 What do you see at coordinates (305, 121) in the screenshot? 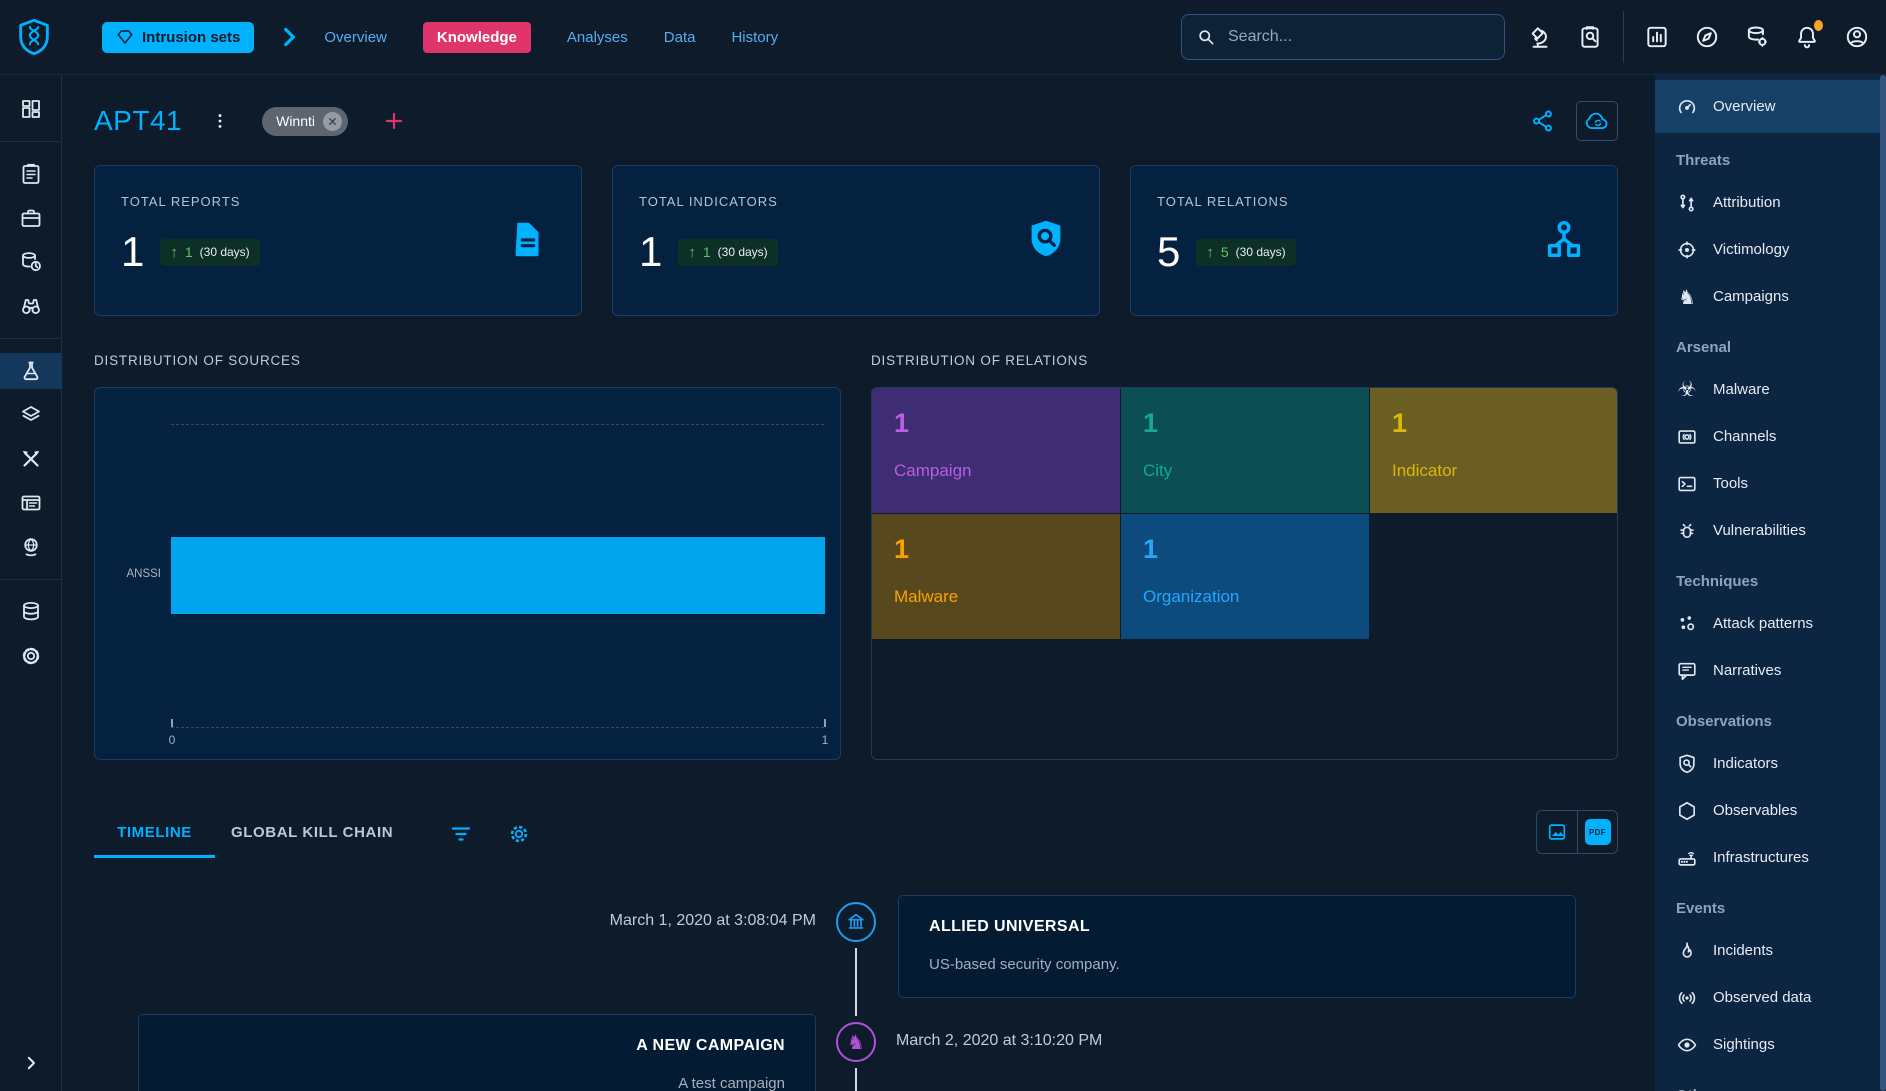
I see `entity-label-chip: Winnti` at bounding box center [305, 121].